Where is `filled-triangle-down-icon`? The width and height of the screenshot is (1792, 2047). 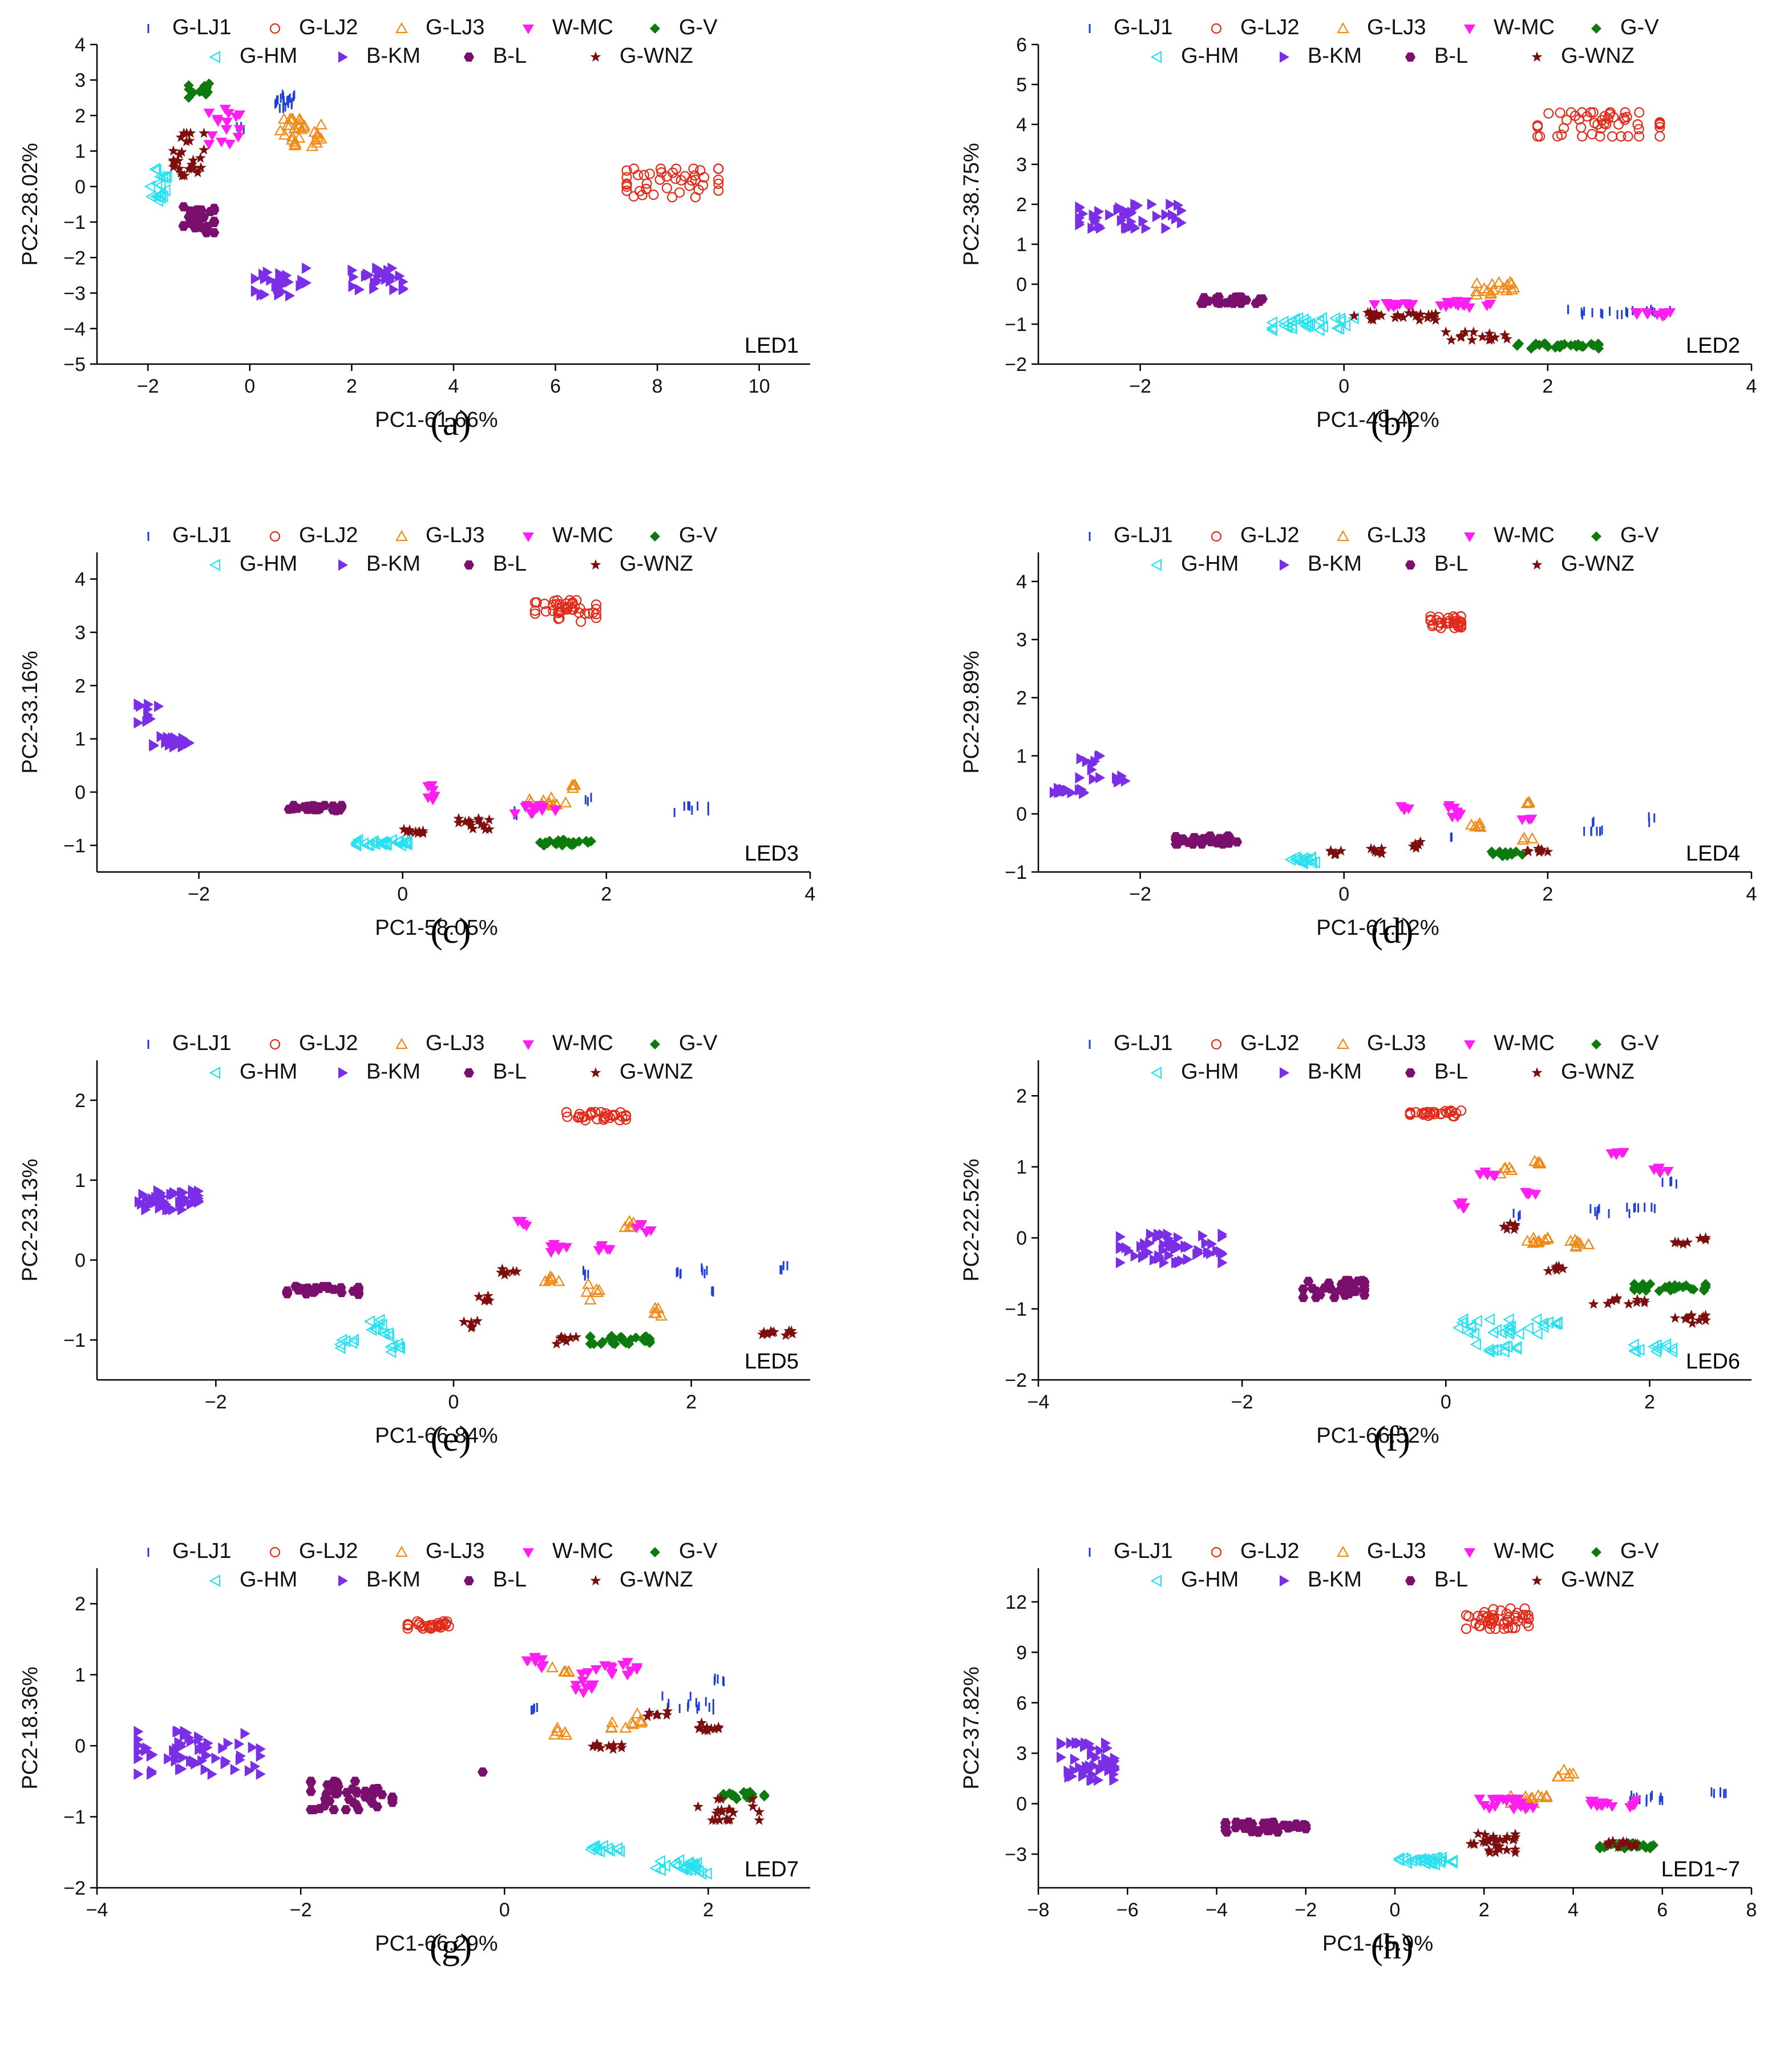 filled-triangle-down-icon is located at coordinates (1469, 29).